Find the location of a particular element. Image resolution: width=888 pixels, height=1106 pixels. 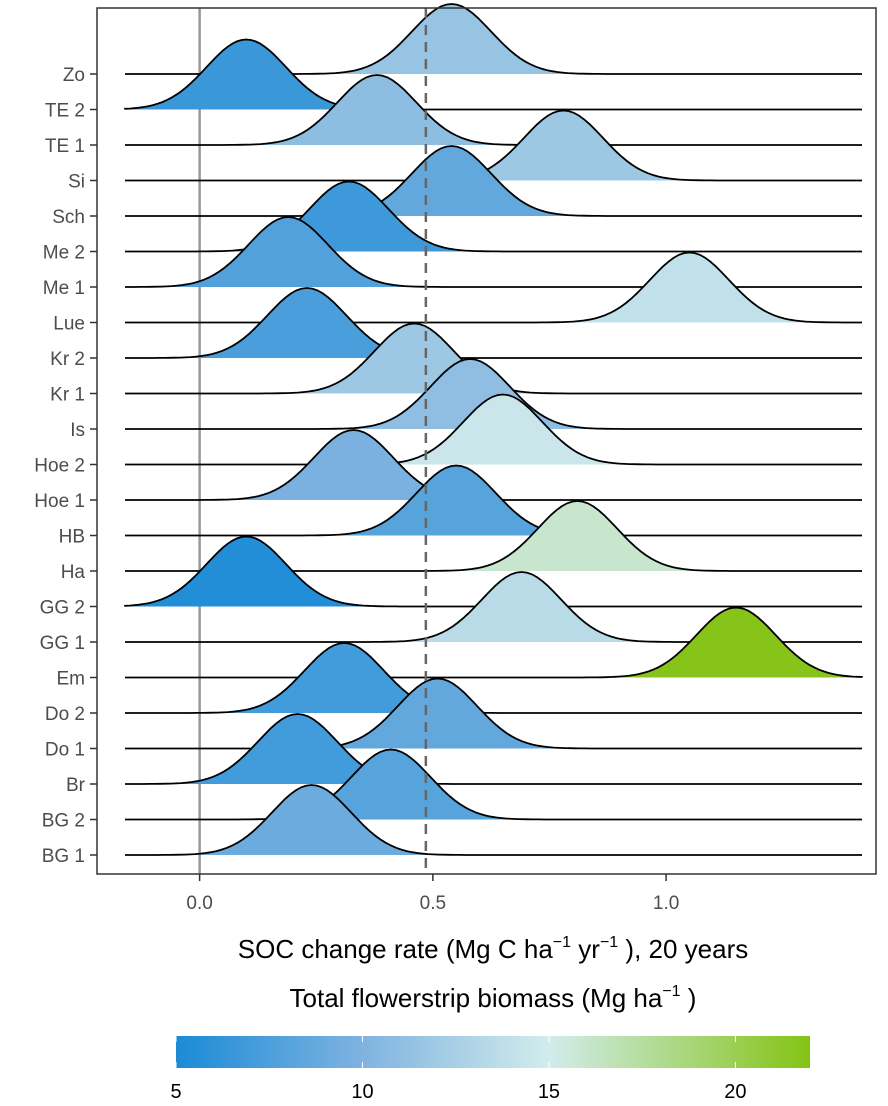

y-tick-label: Kr 2 is located at coordinates (67, 359).